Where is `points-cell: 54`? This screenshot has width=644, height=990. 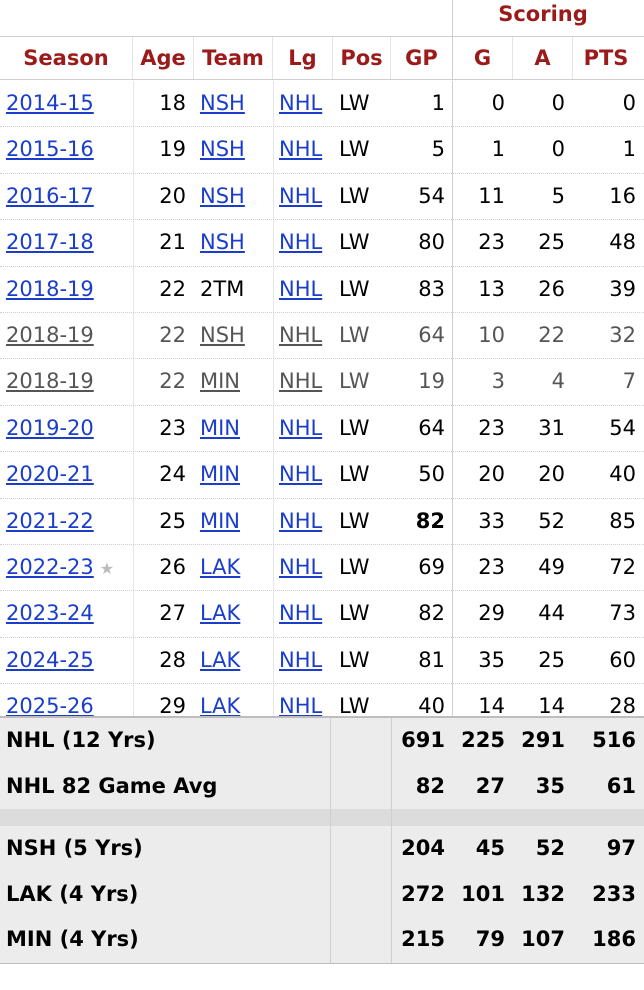 points-cell: 54 is located at coordinates (622, 427).